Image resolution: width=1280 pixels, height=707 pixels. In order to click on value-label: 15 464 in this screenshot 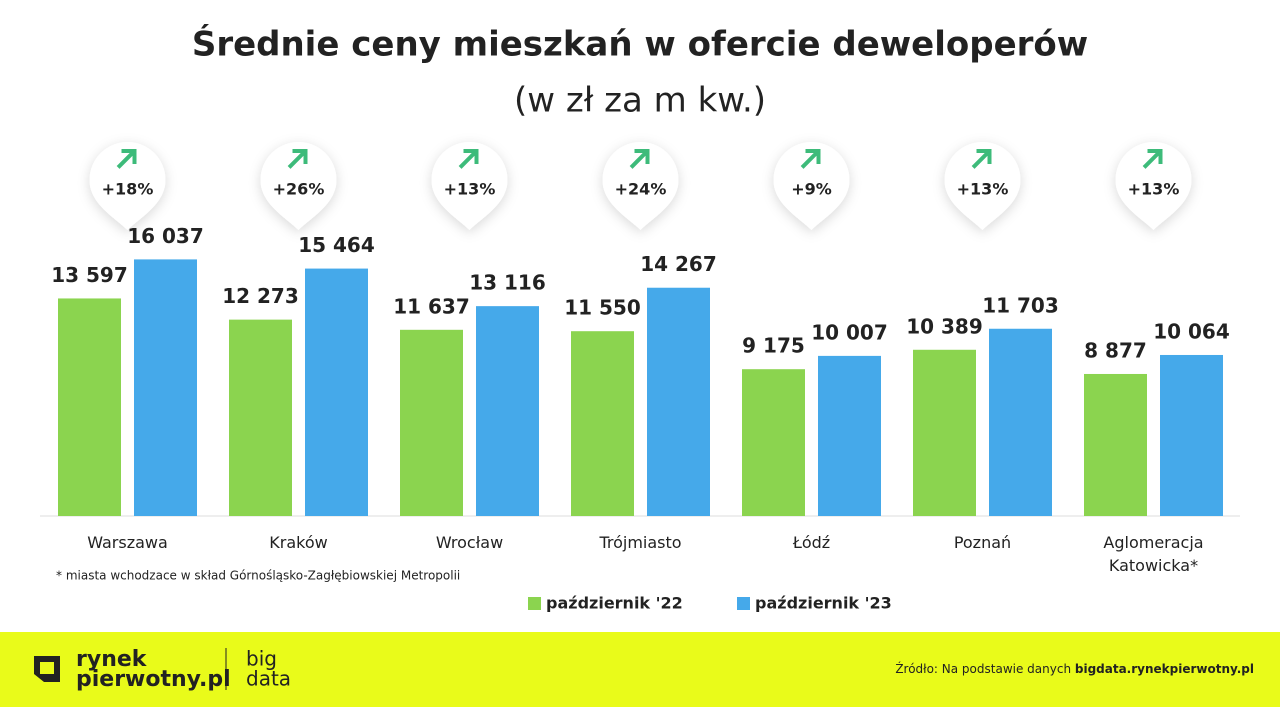, I will do `click(336, 245)`.